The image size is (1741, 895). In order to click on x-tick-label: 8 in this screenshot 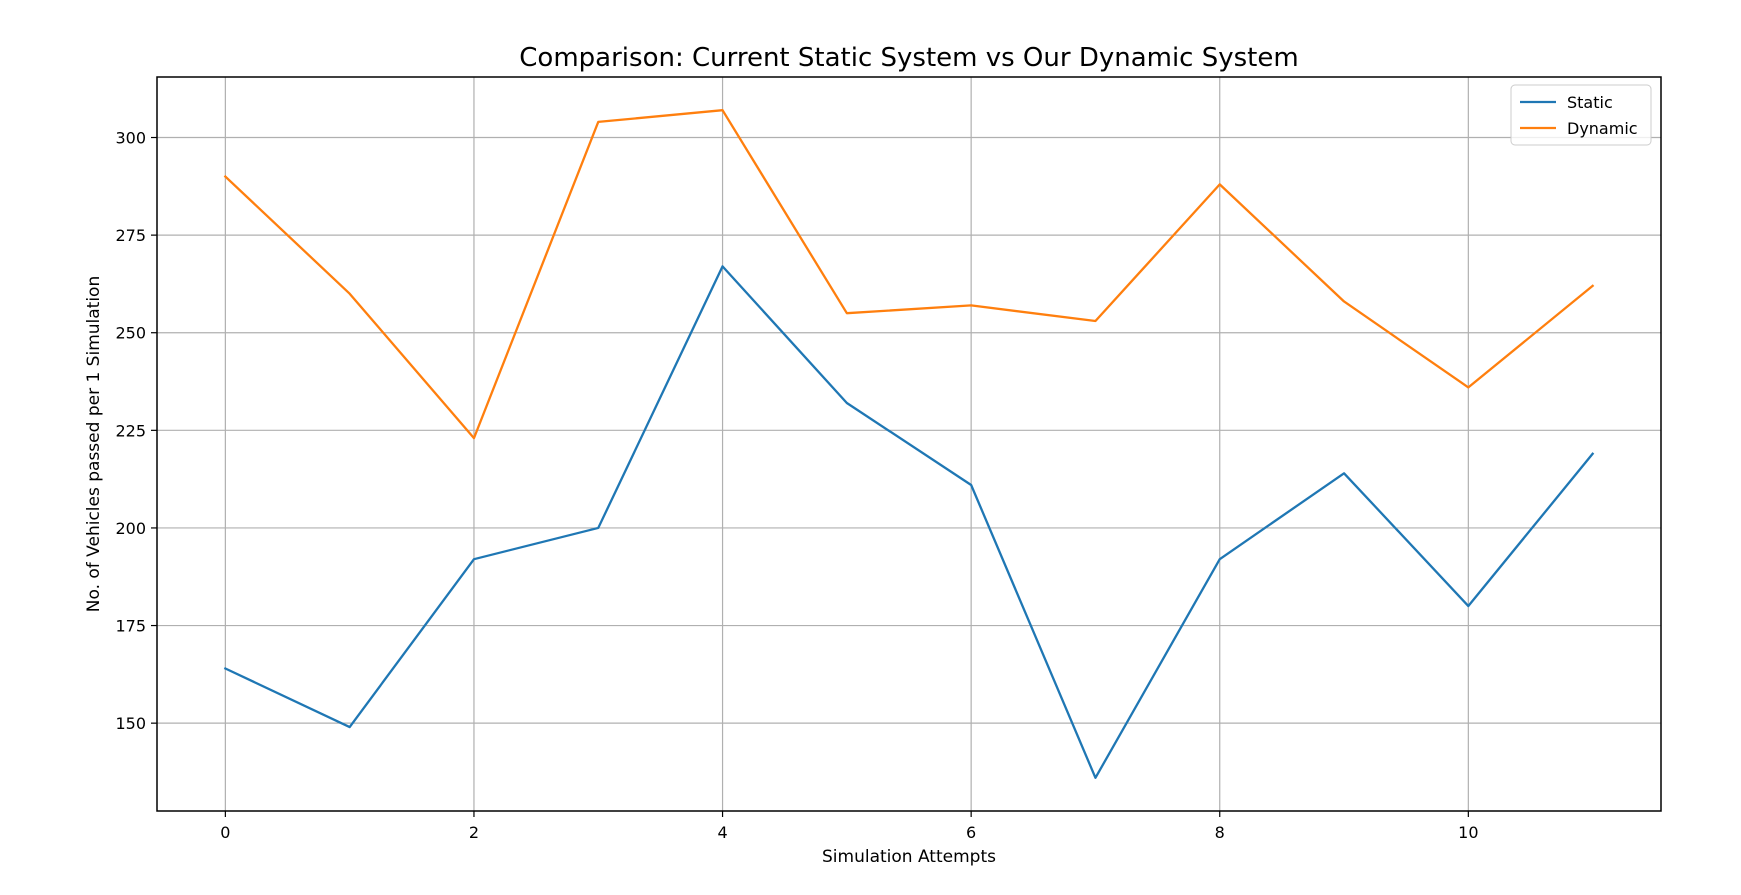, I will do `click(1220, 832)`.